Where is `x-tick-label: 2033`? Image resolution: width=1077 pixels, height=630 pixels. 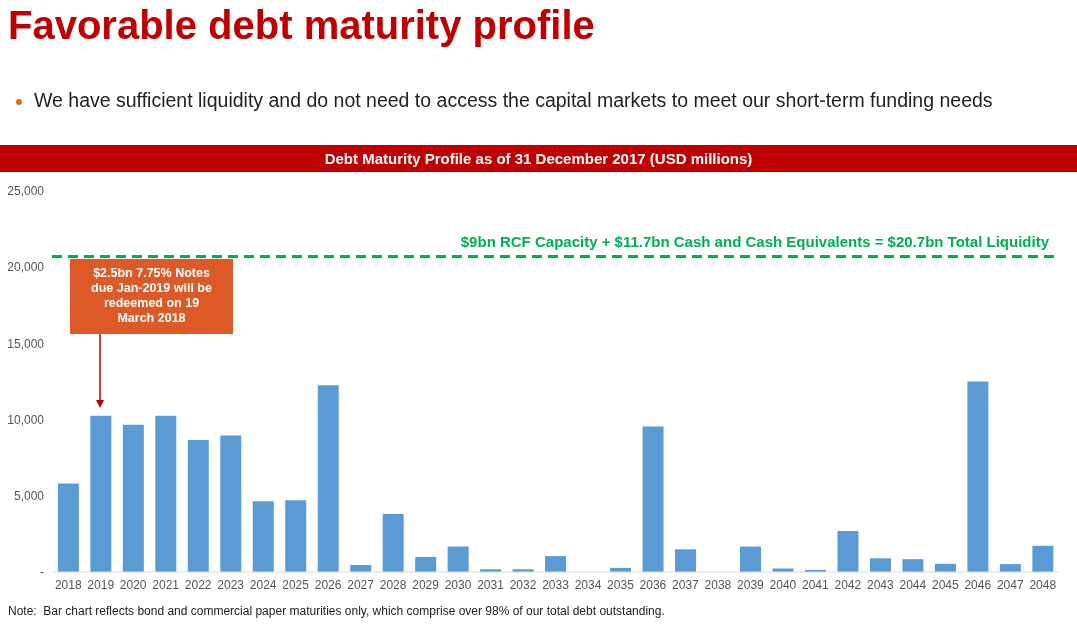
x-tick-label: 2033 is located at coordinates (556, 584).